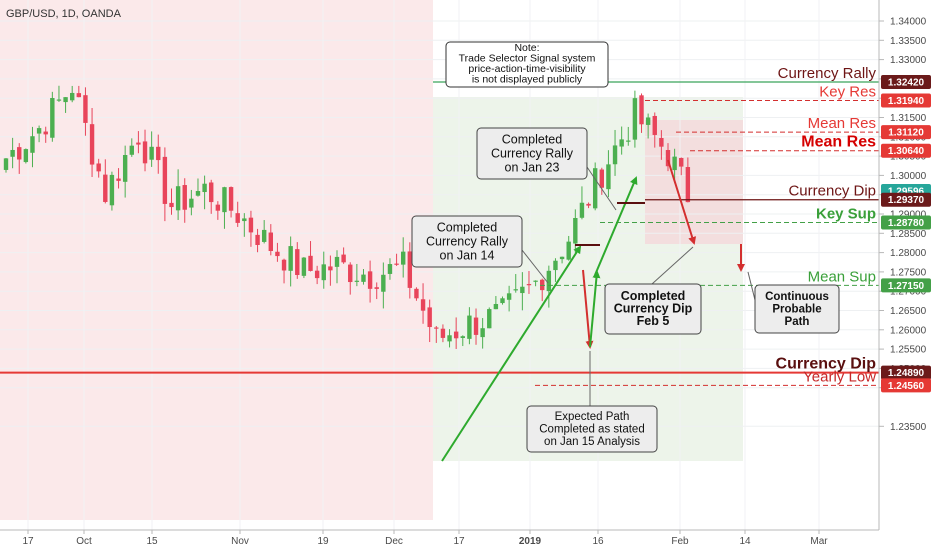  What do you see at coordinates (527, 69) in the screenshot?
I see `callout-text: price-action-time-visibility` at bounding box center [527, 69].